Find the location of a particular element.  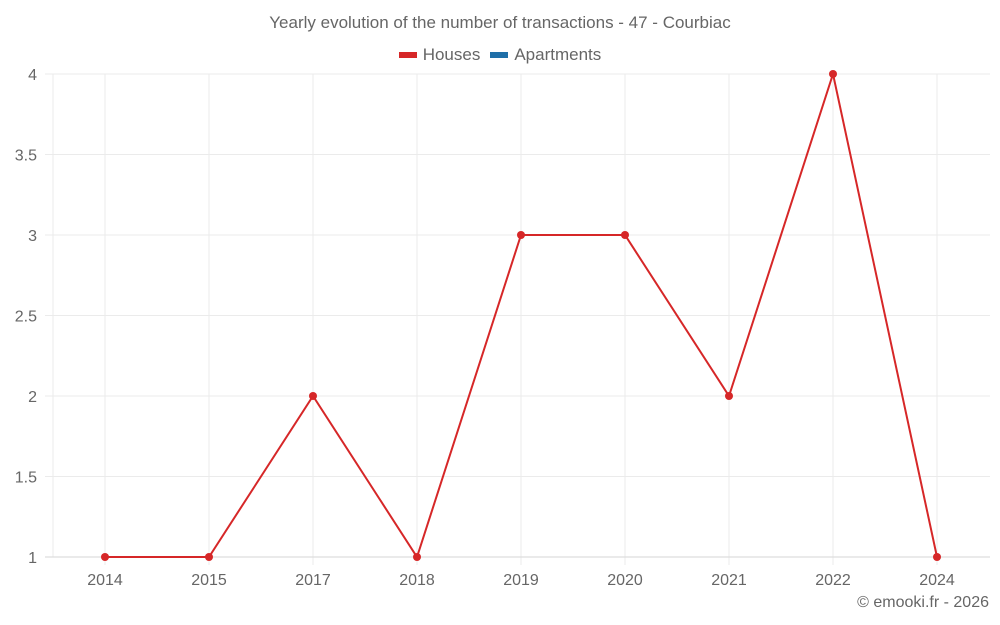

legend-item-apartments: Apartments is located at coordinates (545, 55).